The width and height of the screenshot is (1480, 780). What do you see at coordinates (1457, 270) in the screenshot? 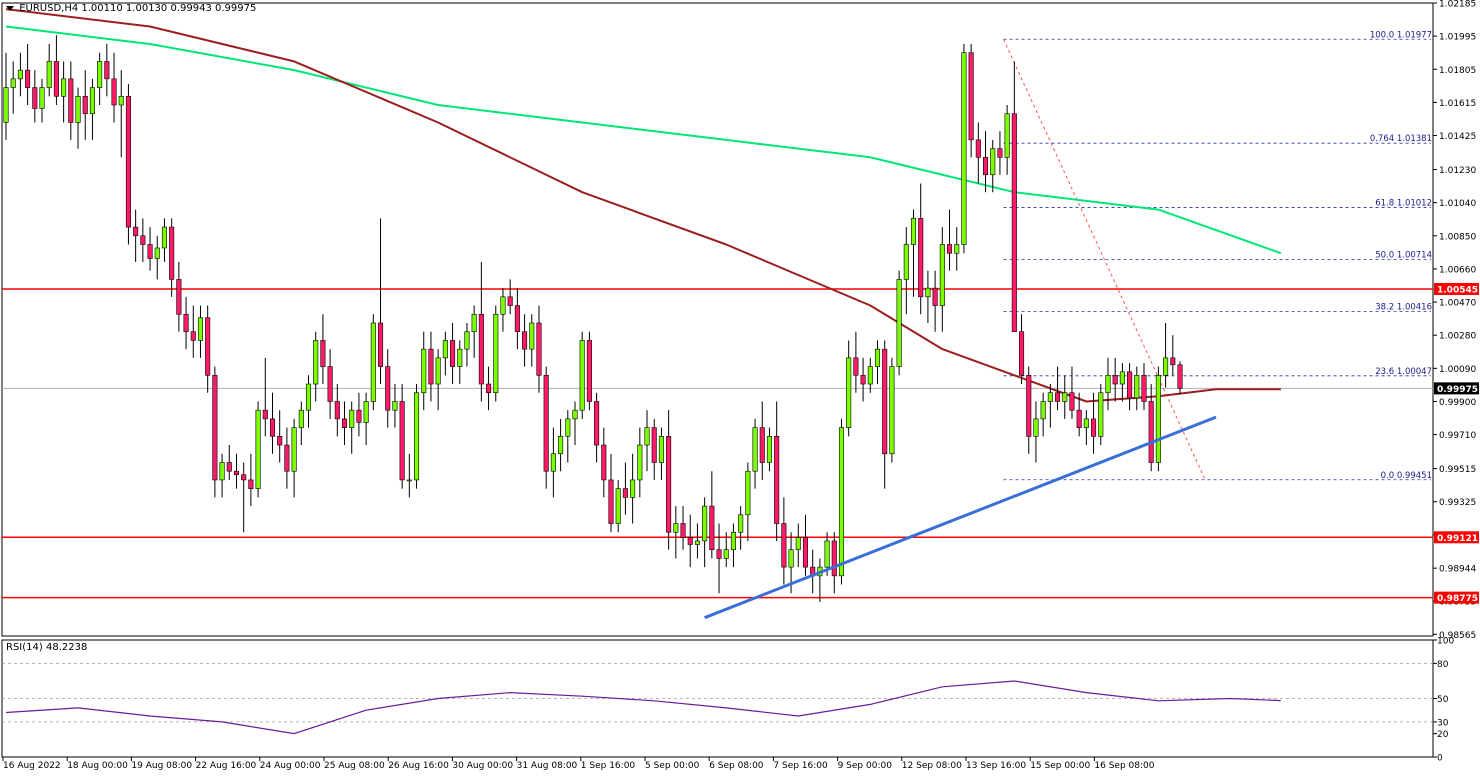
I see `price-tick-label: 1.00660` at bounding box center [1457, 270].